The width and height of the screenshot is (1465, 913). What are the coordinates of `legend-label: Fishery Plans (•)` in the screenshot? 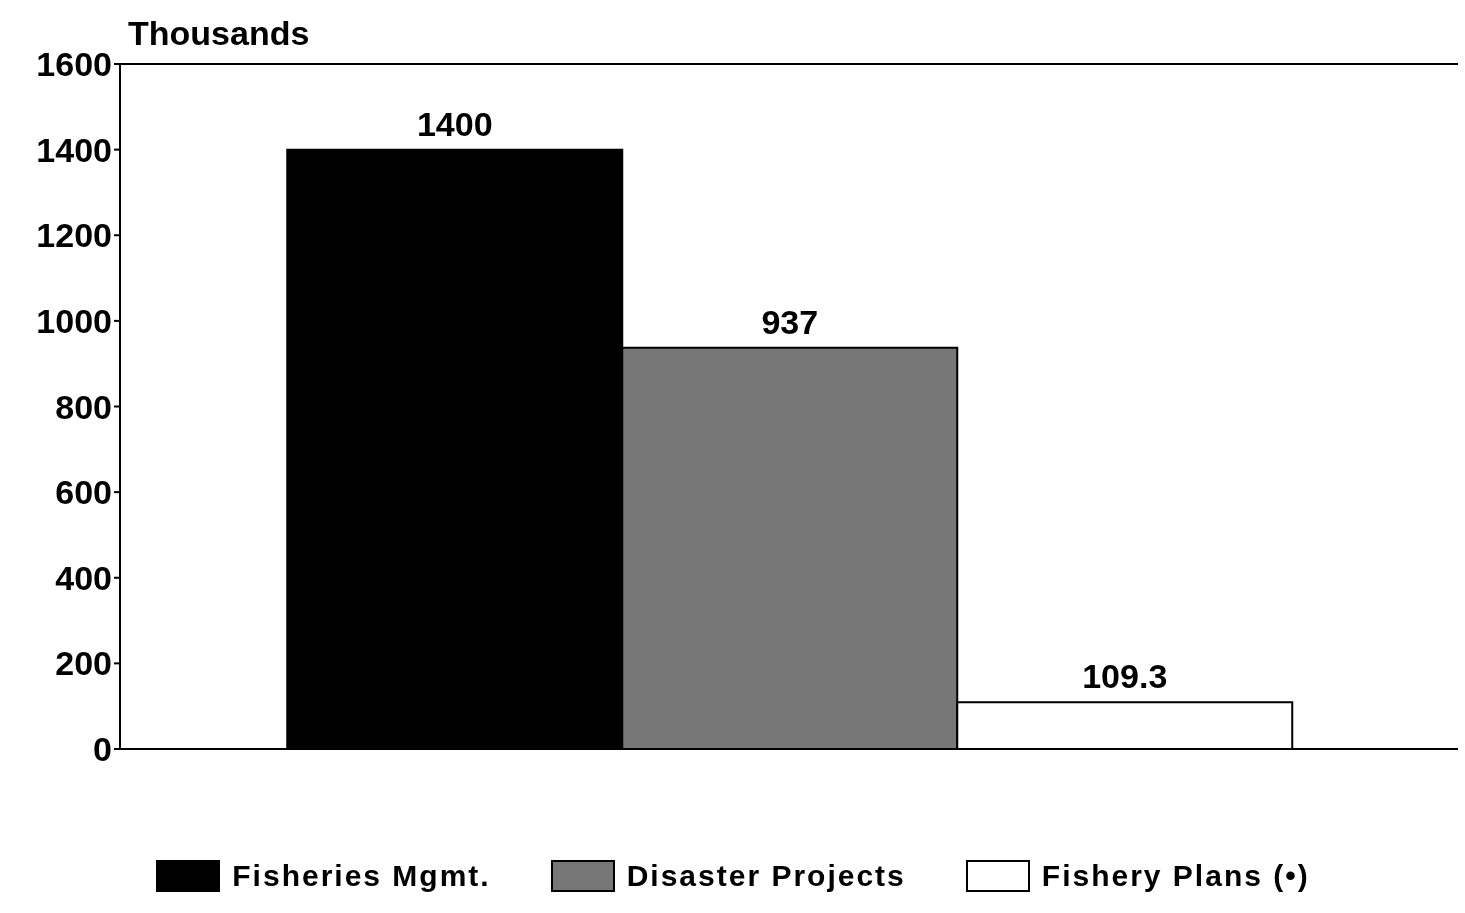 It's located at (1175, 876).